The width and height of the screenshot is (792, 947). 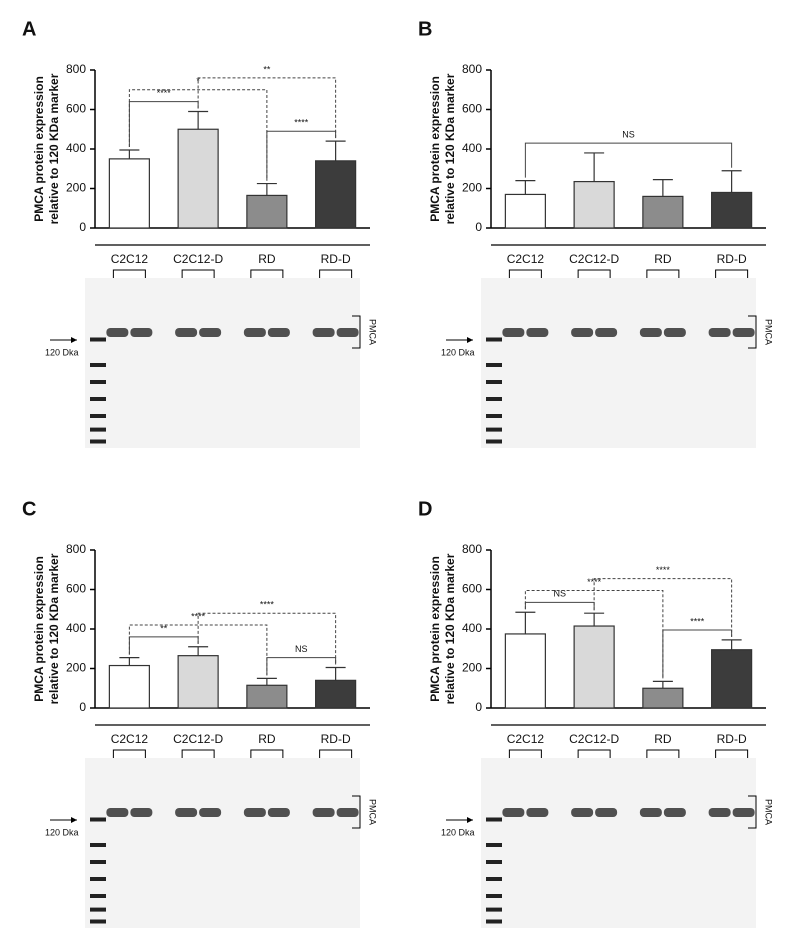 What do you see at coordinates (373, 812) in the screenshot?
I see `blot-label: PMCA` at bounding box center [373, 812].